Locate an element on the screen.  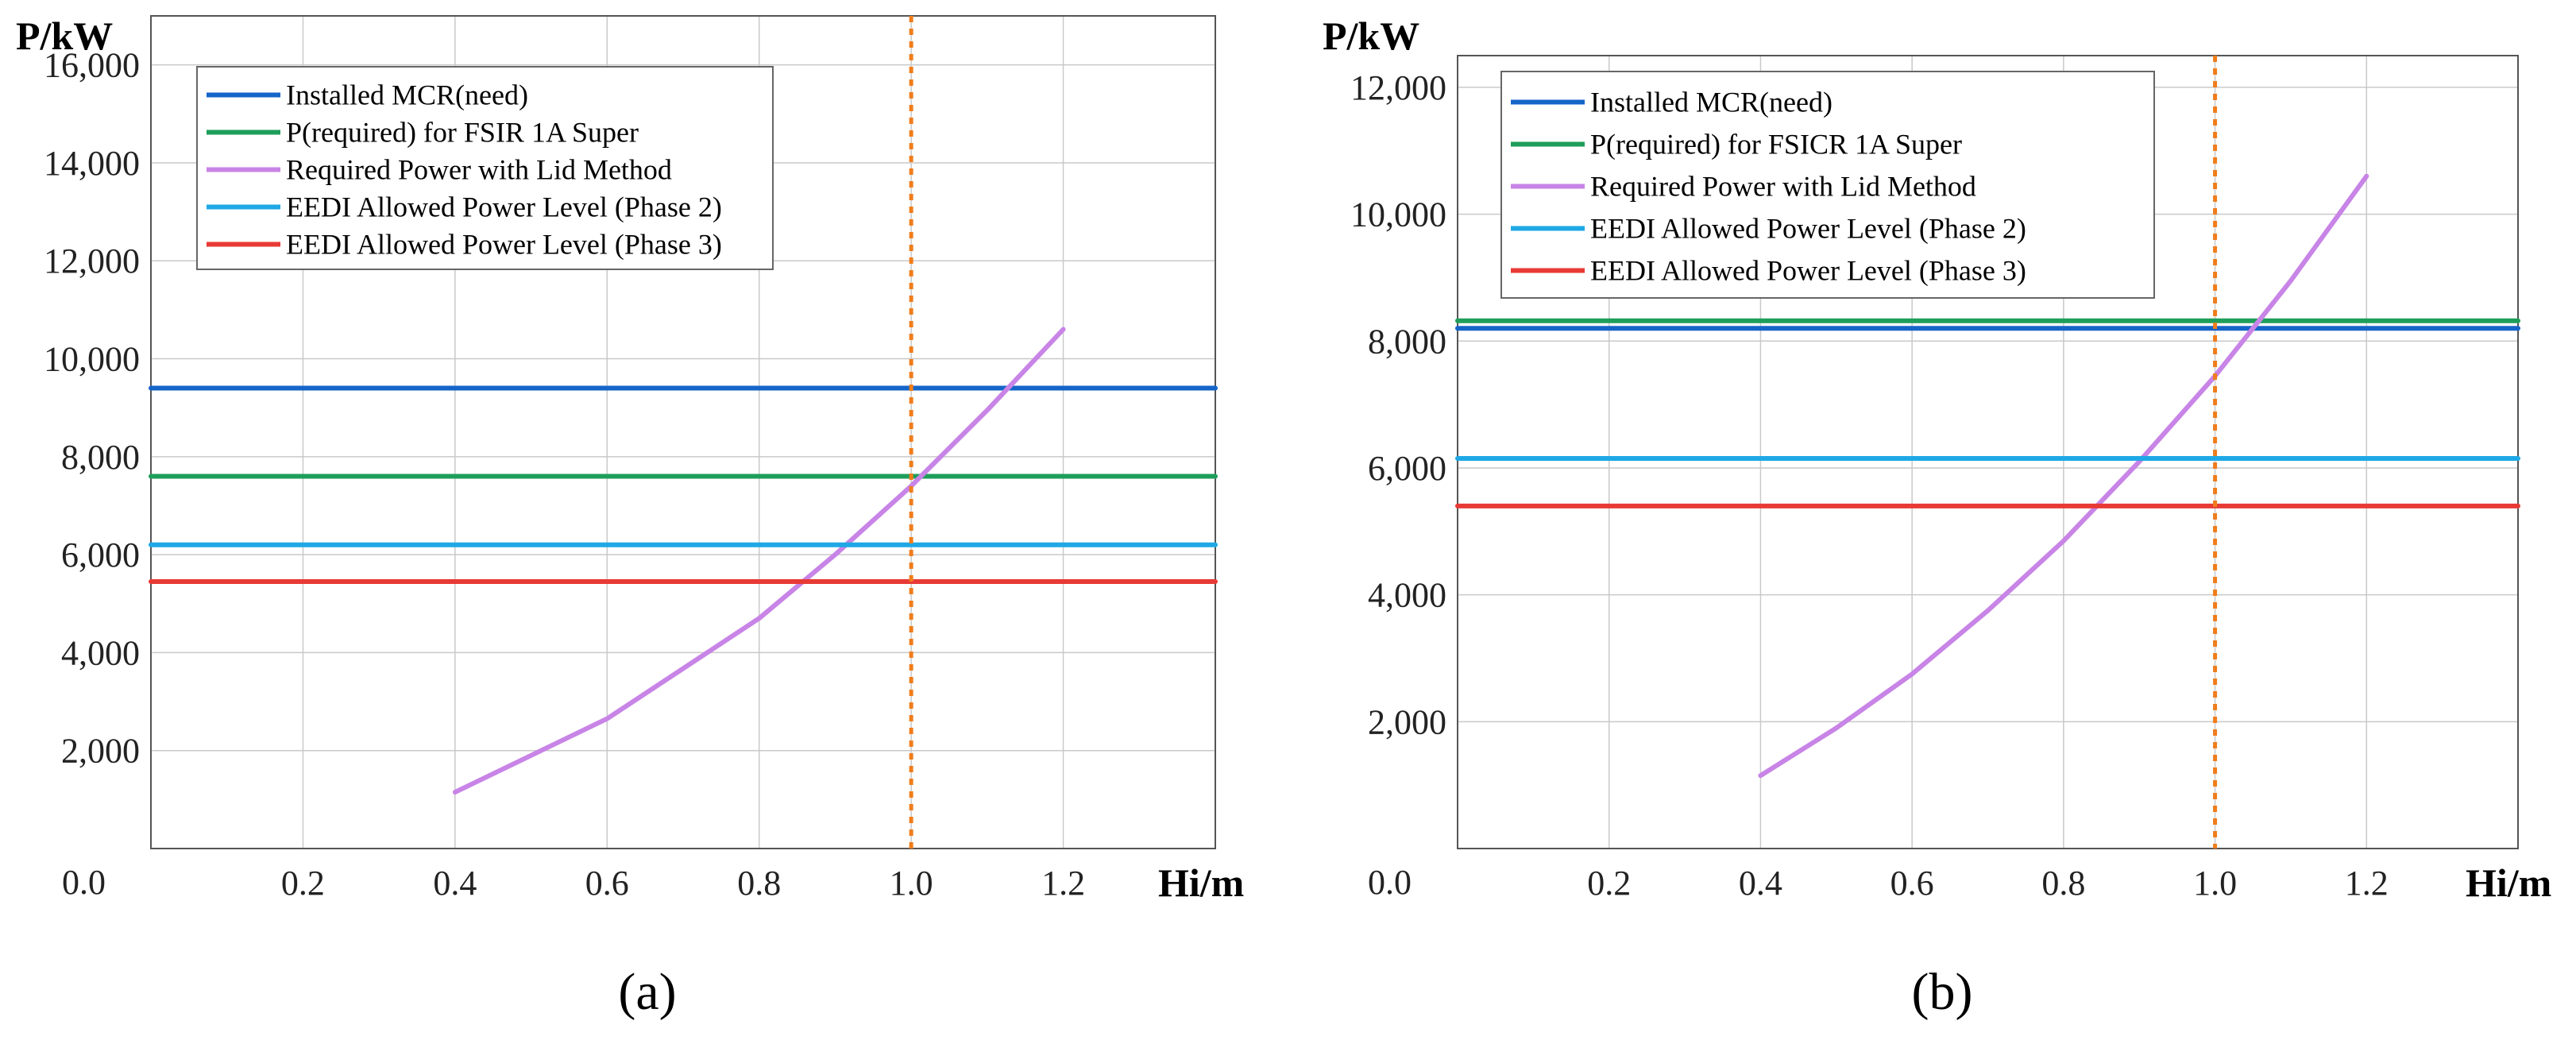
panel-label: (b) is located at coordinates (1942, 992).